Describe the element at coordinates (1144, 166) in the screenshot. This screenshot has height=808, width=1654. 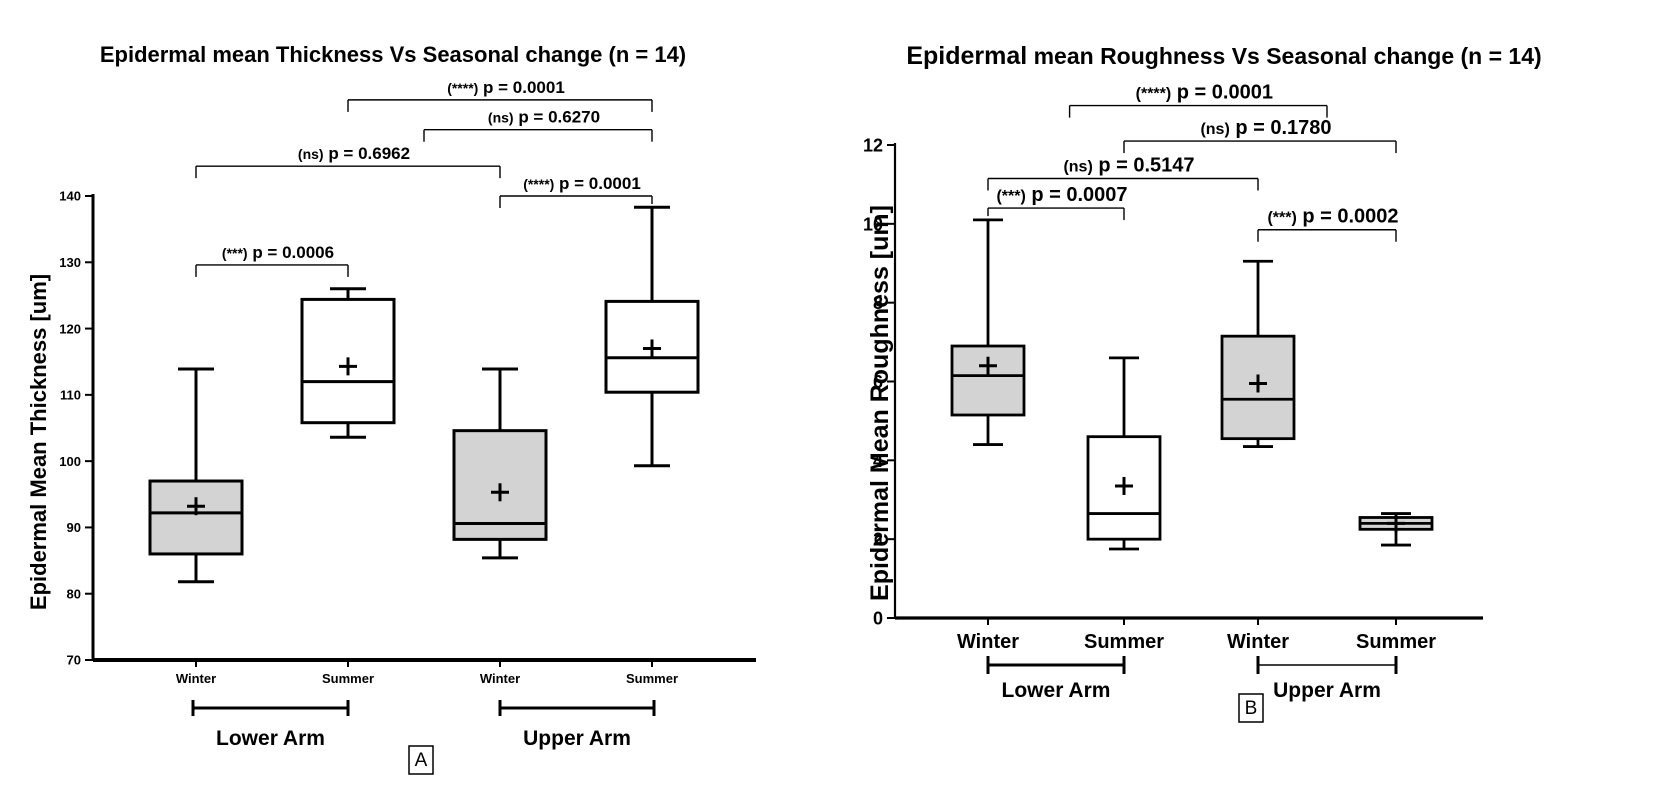
I see `comparison-p-value: p = 0.5147` at that location.